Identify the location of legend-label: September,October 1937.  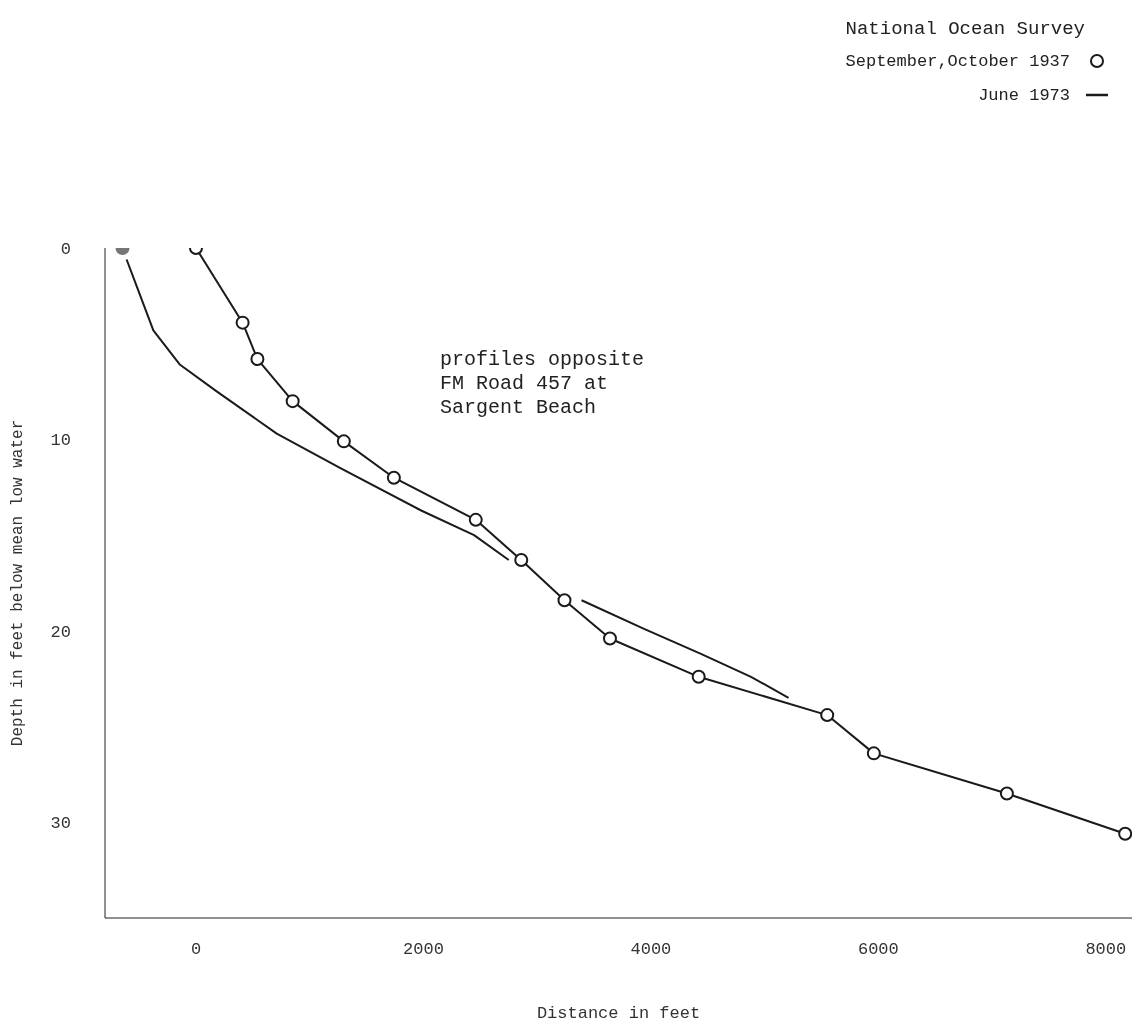
(957, 61).